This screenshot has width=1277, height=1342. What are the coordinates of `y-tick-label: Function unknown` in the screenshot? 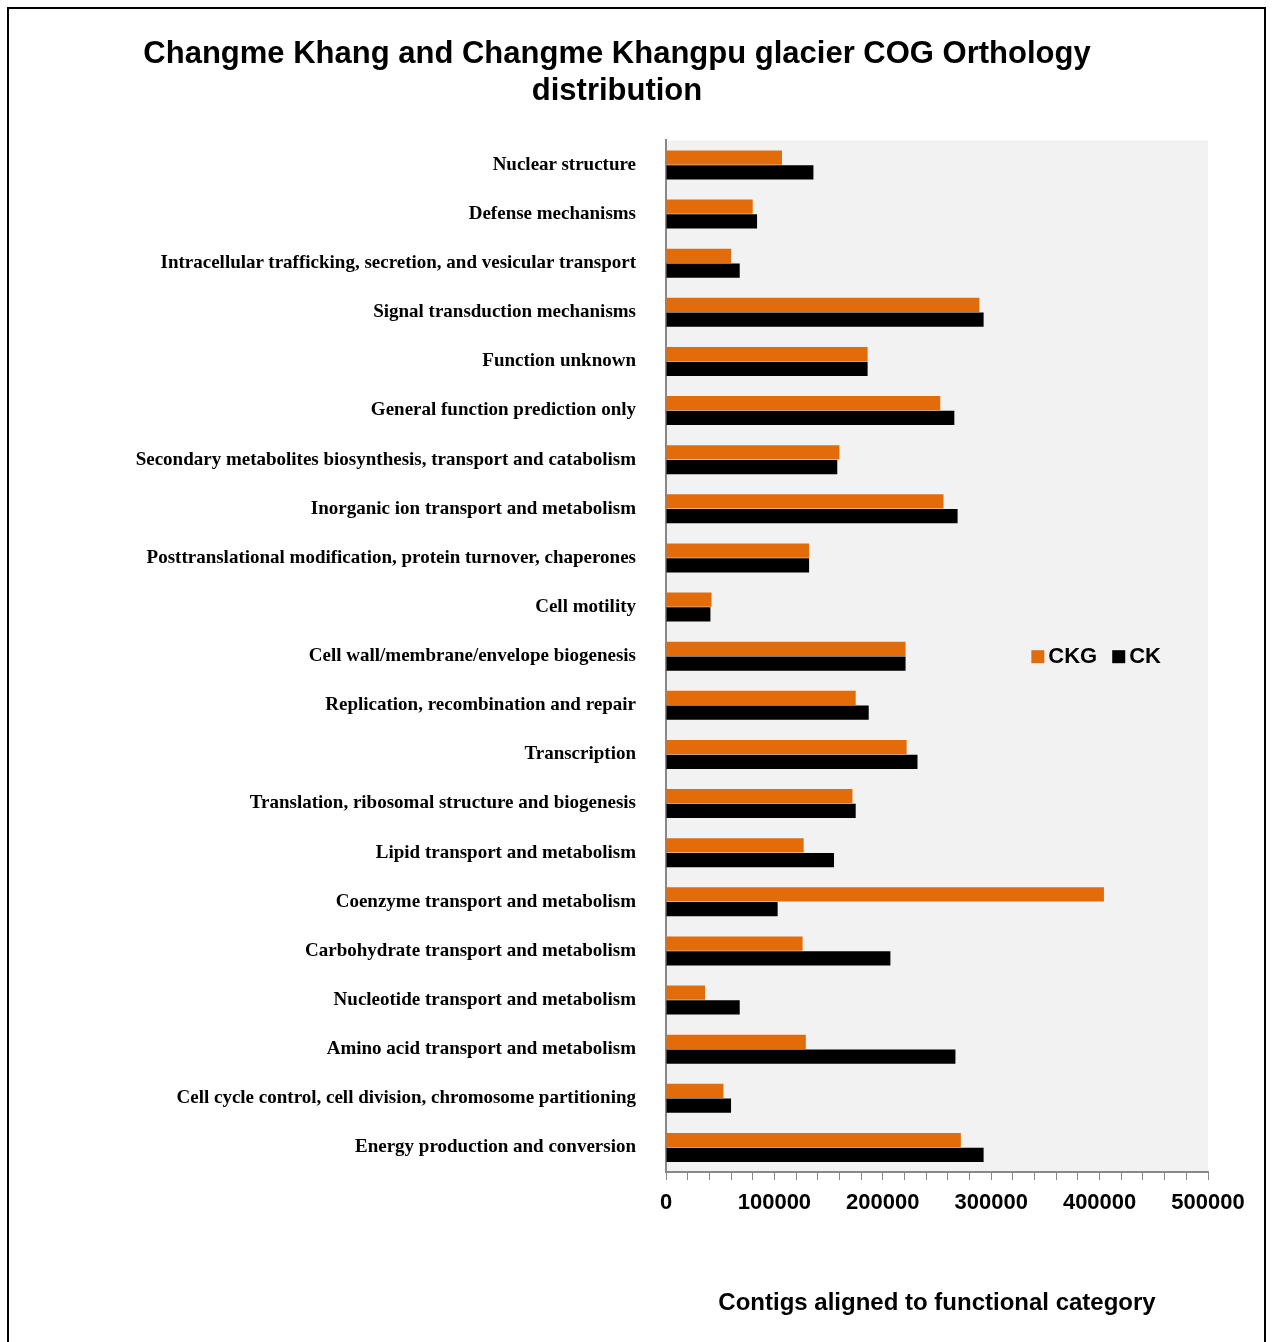 It's located at (559, 360).